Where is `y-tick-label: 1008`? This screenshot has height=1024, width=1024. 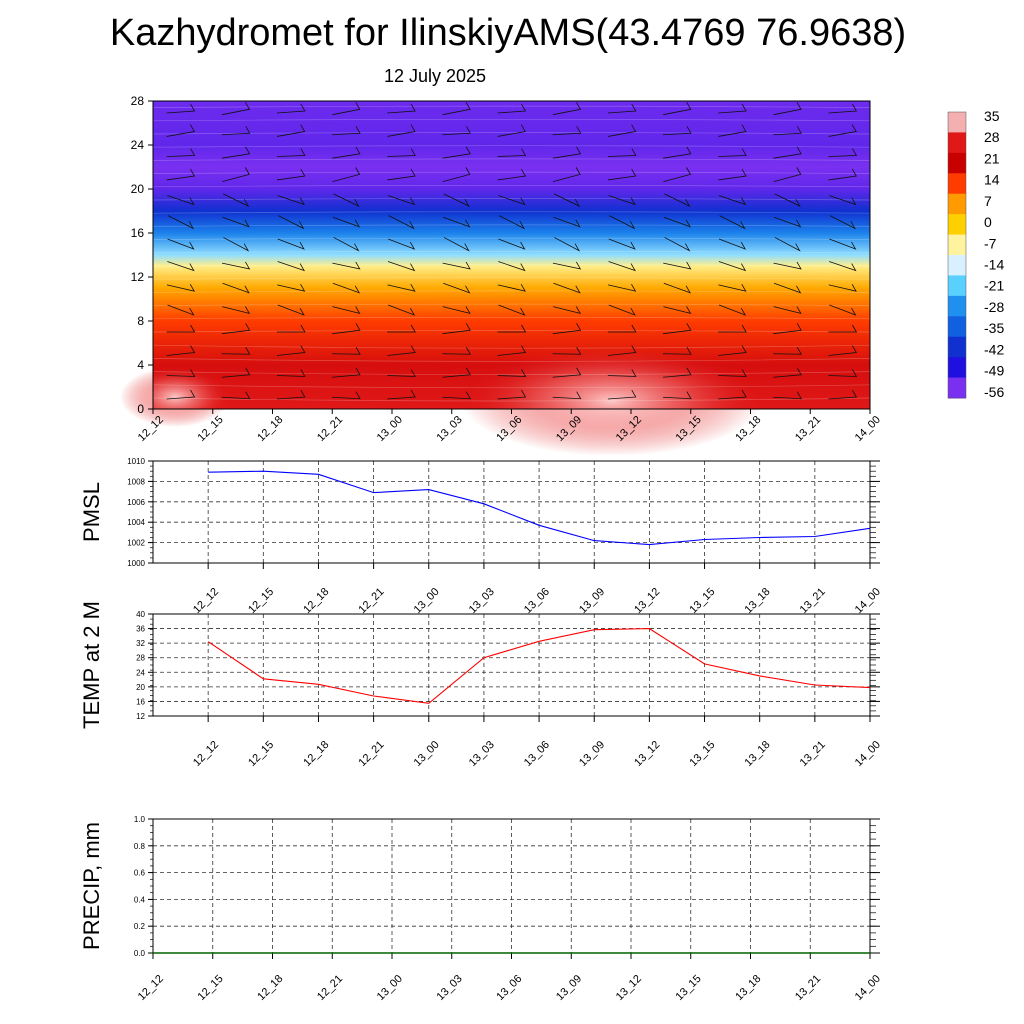
y-tick-label: 1008 is located at coordinates (136, 481).